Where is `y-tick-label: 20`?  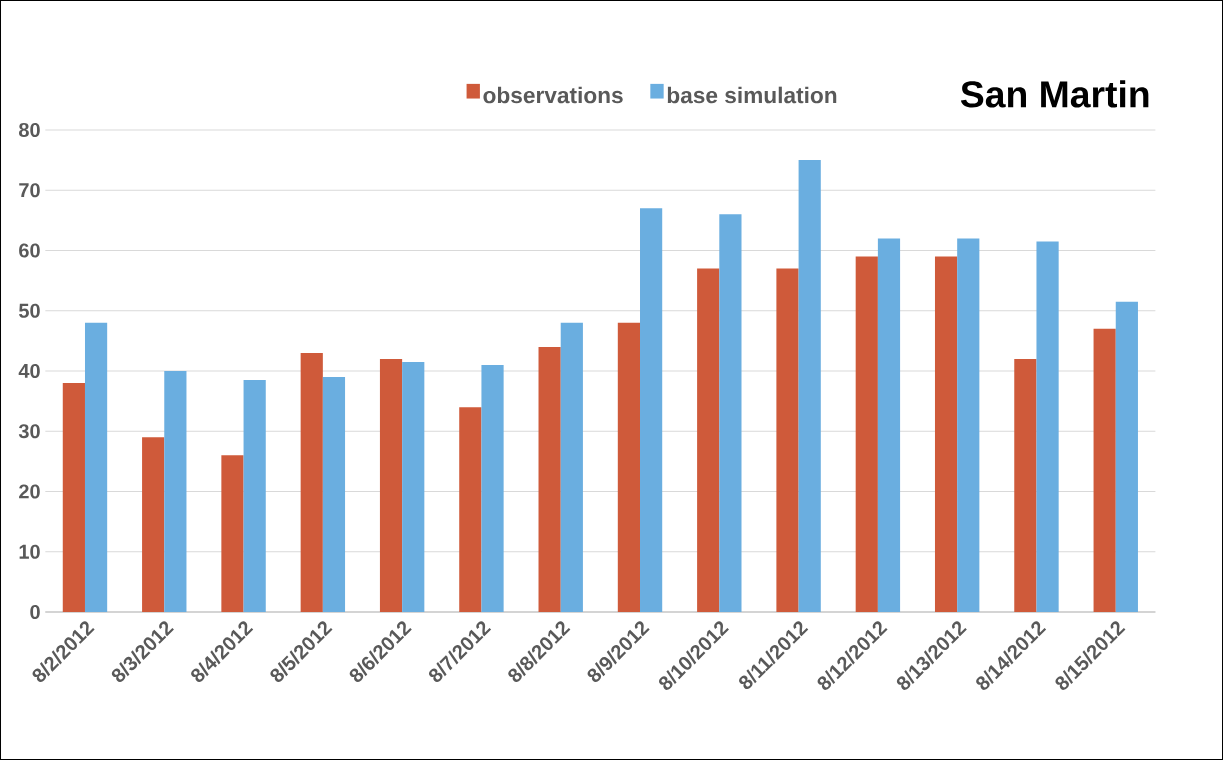 y-tick-label: 20 is located at coordinates (29, 491).